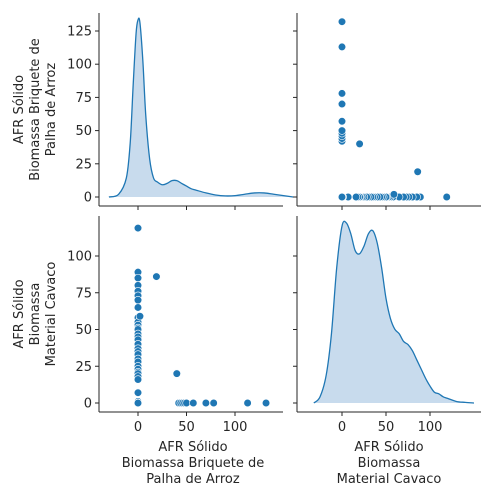 The width and height of the screenshot is (500, 500). Describe the element at coordinates (235, 427) in the screenshot. I see `p10-xtick-label: 100` at that location.